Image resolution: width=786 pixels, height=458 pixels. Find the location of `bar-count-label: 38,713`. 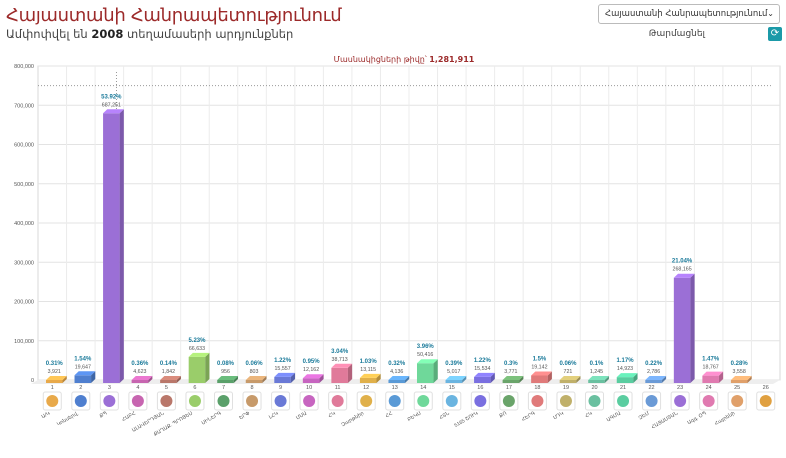

bar-count-label: 38,713 is located at coordinates (340, 360).